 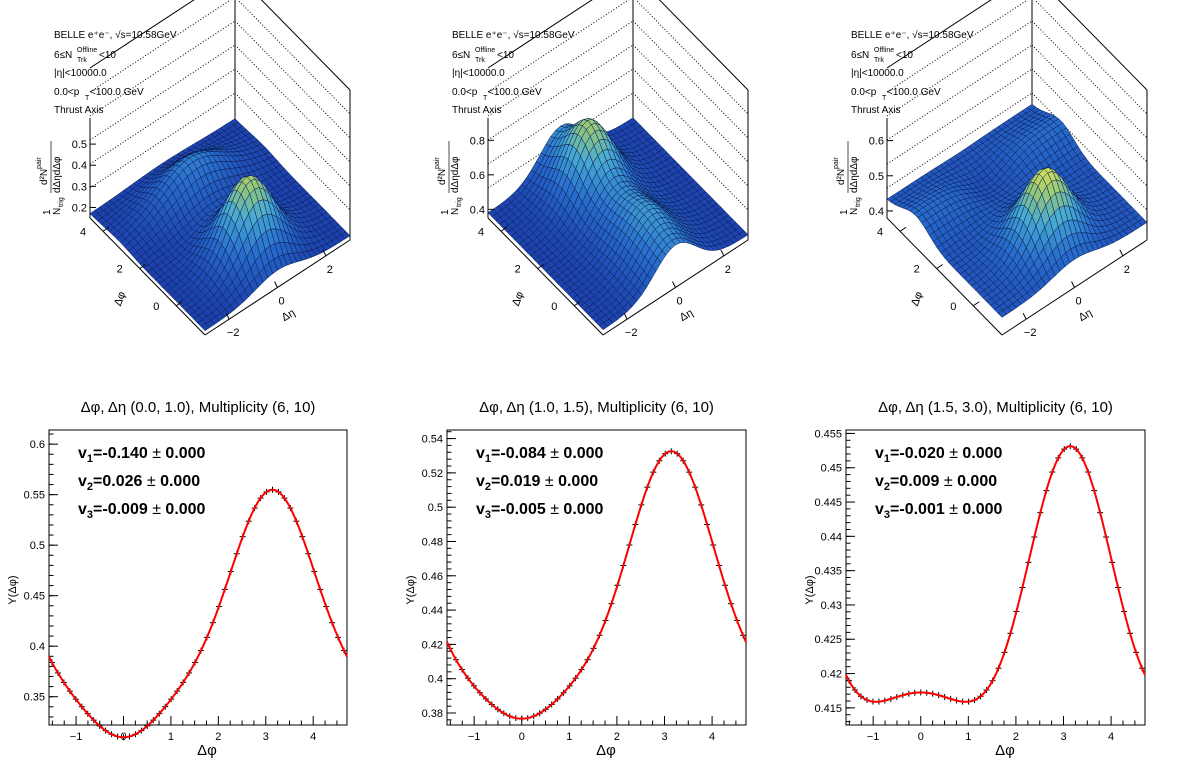 I want to click on y-tick-label: 0.455, so click(x=828, y=434).